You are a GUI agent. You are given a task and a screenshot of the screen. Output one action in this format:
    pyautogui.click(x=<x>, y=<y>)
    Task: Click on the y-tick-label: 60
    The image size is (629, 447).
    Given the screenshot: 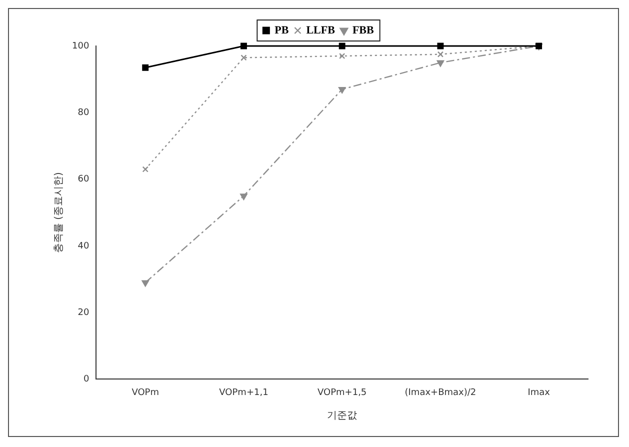 What is the action you would take?
    pyautogui.click(x=84, y=179)
    